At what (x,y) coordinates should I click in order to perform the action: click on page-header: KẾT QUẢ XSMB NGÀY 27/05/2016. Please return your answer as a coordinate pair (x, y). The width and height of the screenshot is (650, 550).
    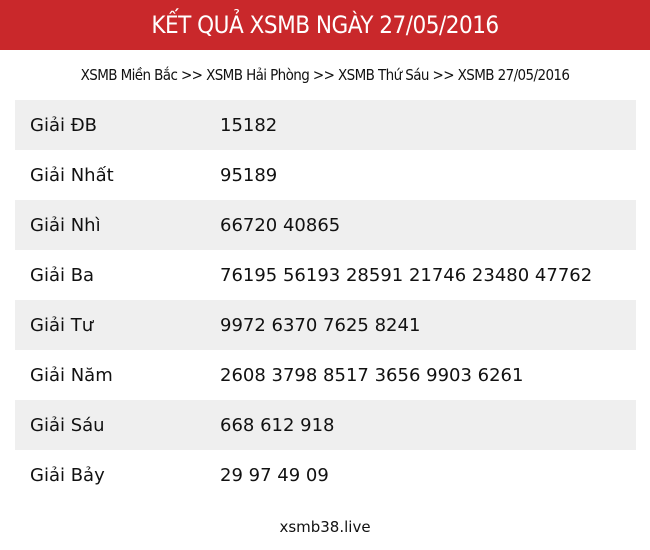
    Looking at the image, I should click on (325, 25).